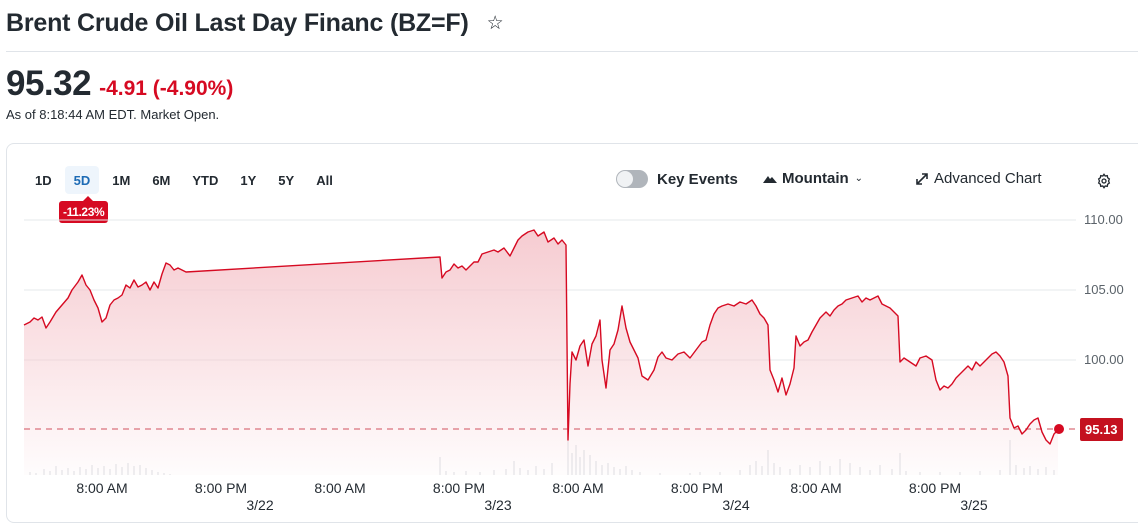 The width and height of the screenshot is (1138, 523). What do you see at coordinates (572, 51) in the screenshot?
I see `divider` at bounding box center [572, 51].